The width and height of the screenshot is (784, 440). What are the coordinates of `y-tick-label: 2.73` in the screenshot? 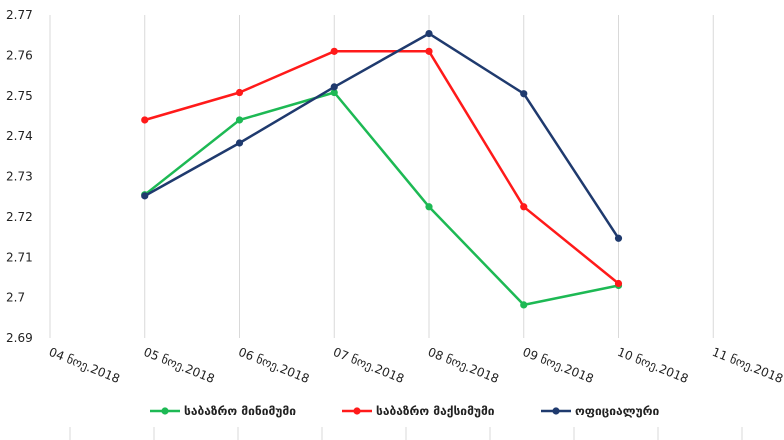 It's located at (19, 177).